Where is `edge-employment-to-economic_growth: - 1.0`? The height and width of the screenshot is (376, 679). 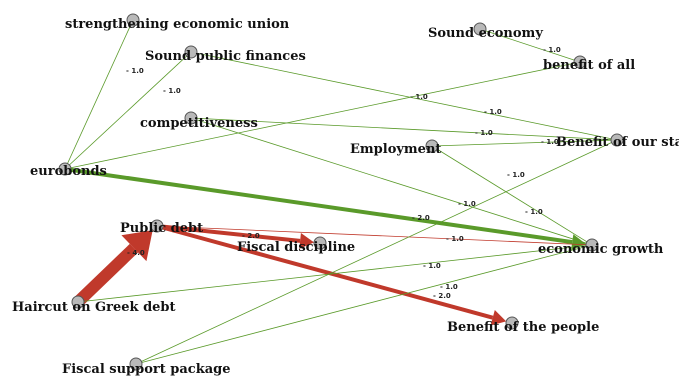 edge-employment-to-economic_growth: - 1.0 is located at coordinates (509, 194).